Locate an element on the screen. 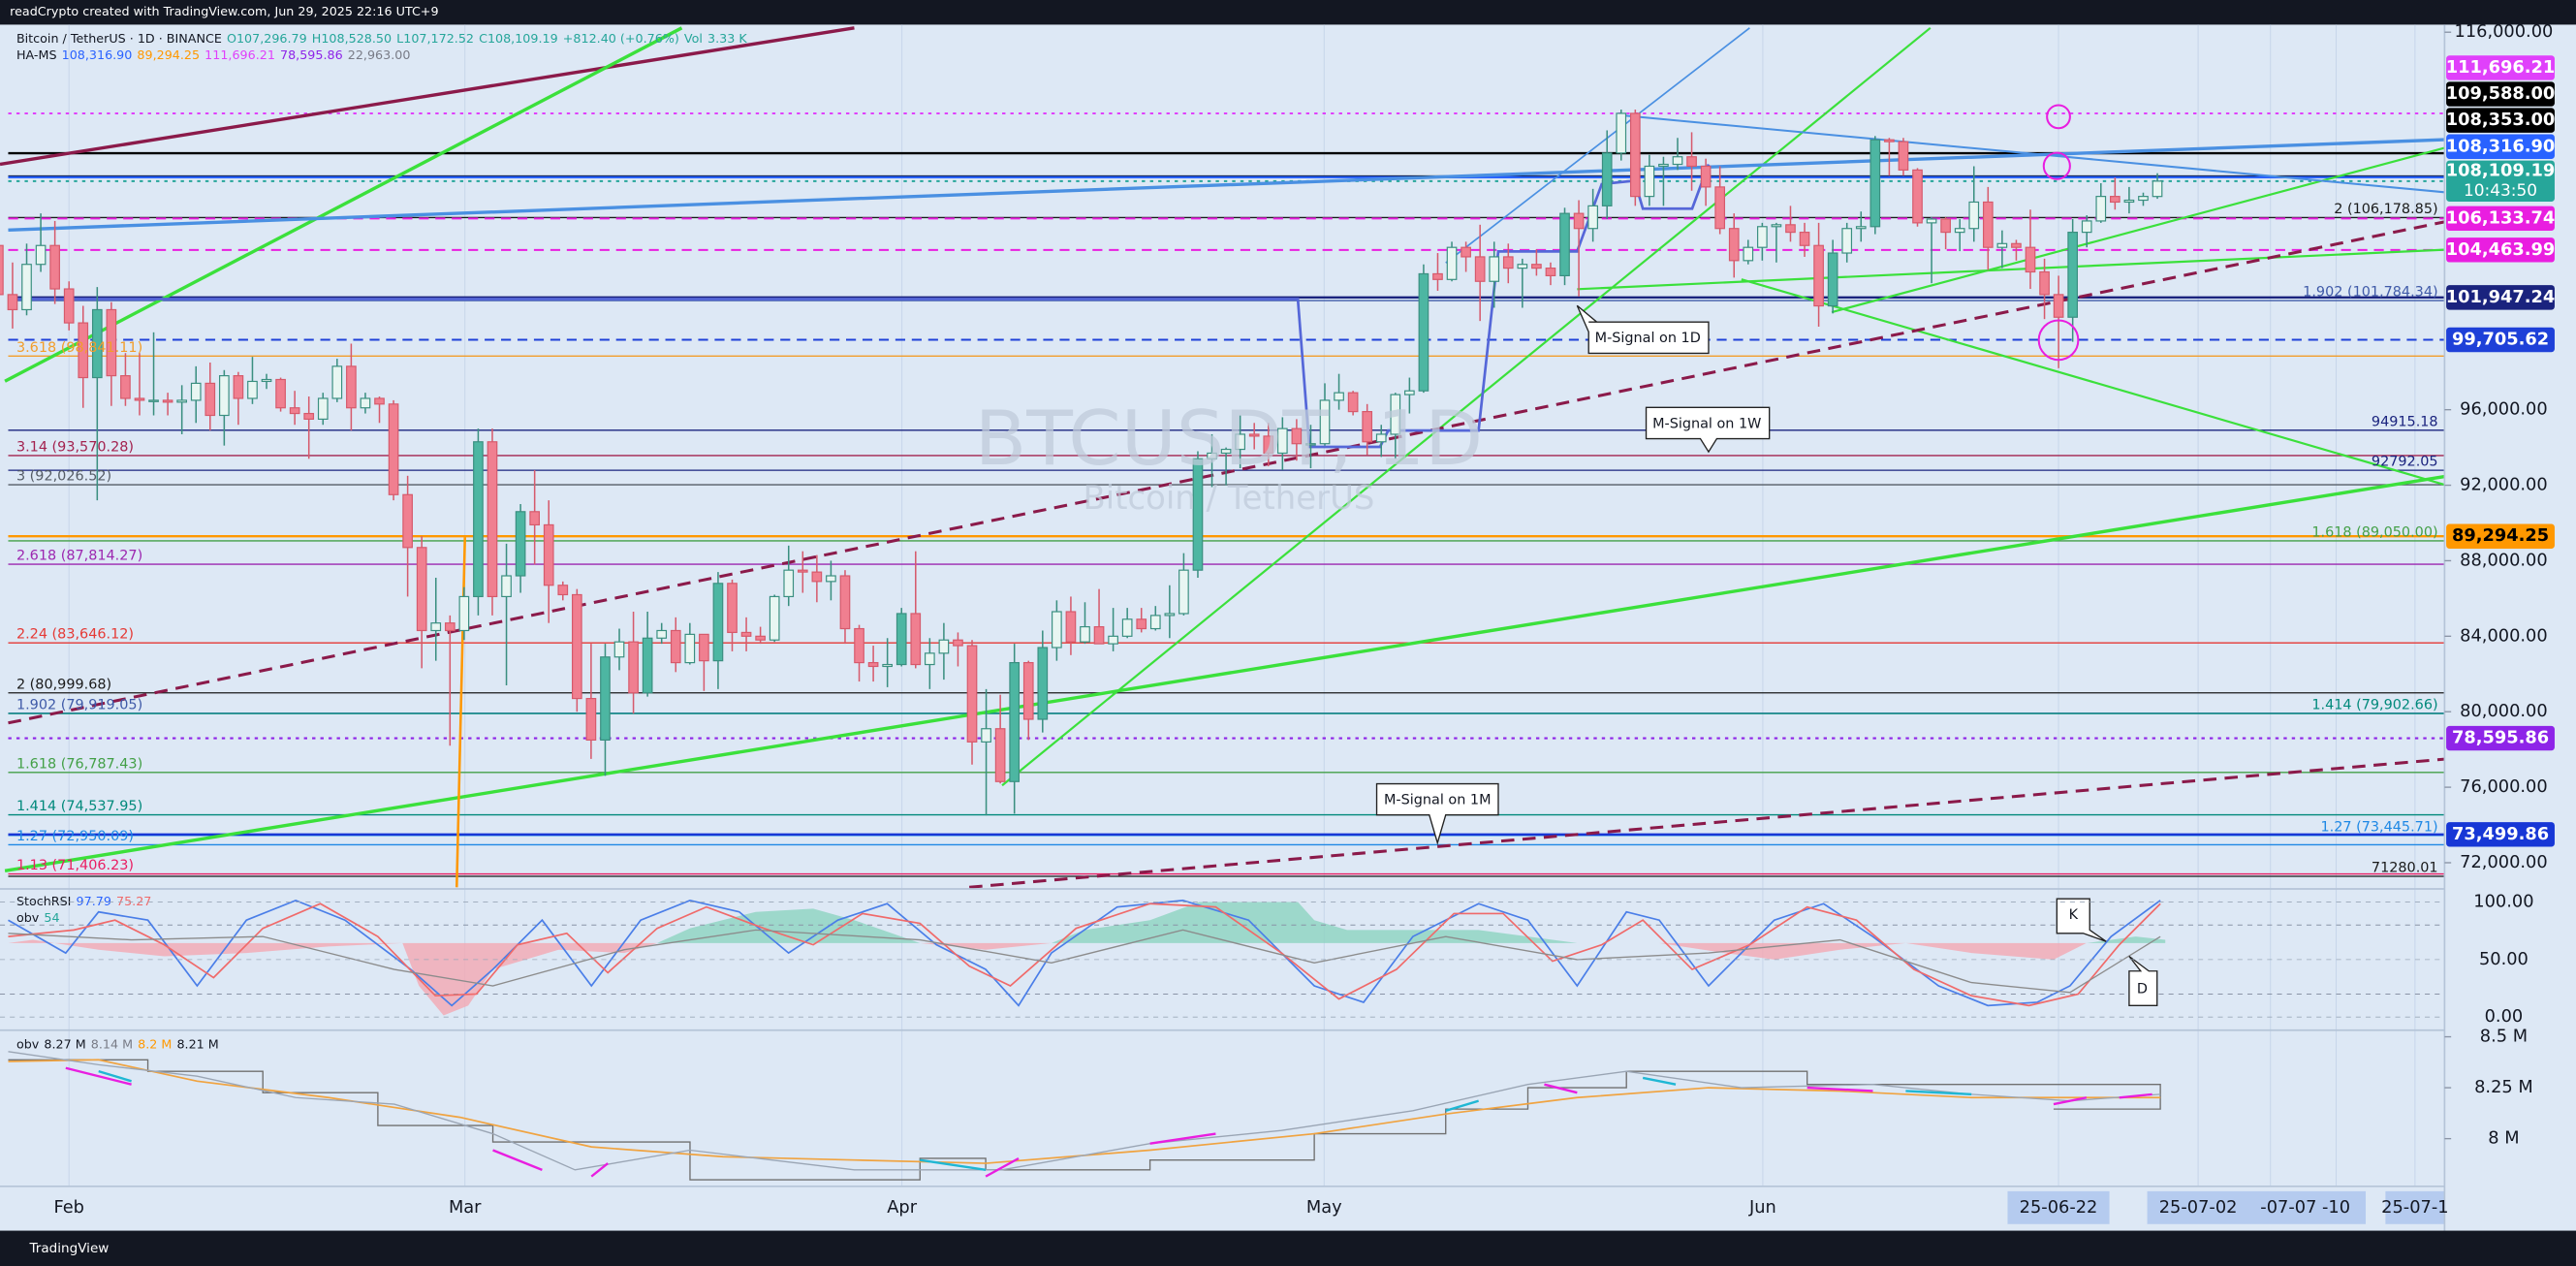  price-tag-label: 106,133.74 is located at coordinates (2501, 217).